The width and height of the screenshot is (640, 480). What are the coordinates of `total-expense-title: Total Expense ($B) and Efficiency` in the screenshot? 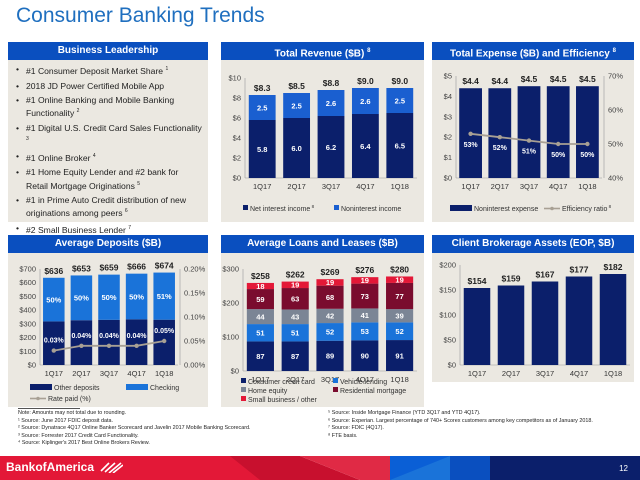 It's located at (530, 54).